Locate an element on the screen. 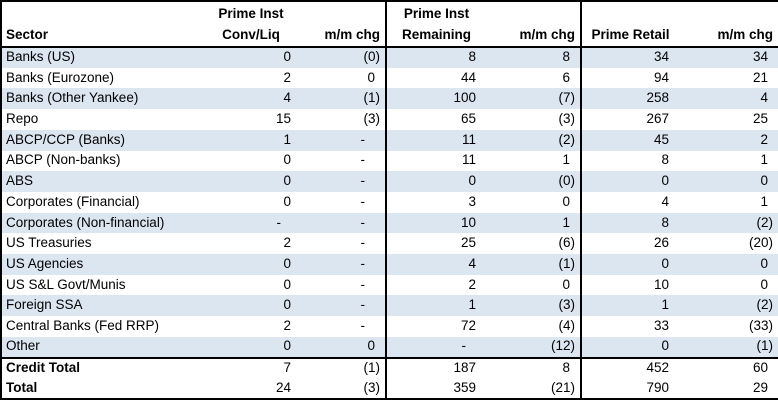 This screenshot has width=778, height=400. header-mm-chg-3: m/m chg is located at coordinates (728, 35).